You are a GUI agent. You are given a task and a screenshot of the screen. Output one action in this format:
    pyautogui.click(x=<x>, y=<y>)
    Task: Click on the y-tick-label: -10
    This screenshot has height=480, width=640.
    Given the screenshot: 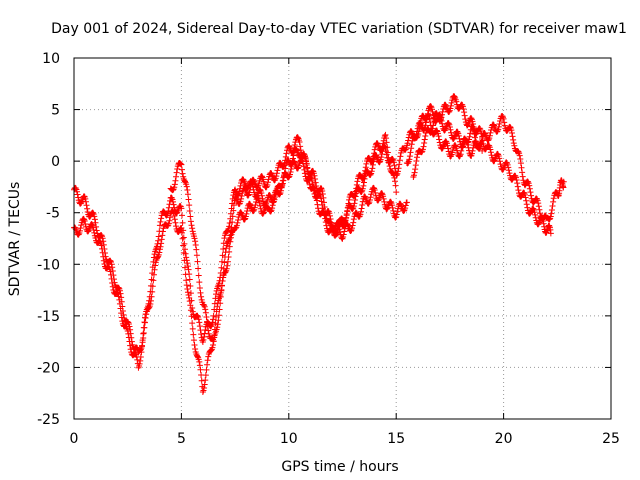 What is the action you would take?
    pyautogui.click(x=48, y=265)
    